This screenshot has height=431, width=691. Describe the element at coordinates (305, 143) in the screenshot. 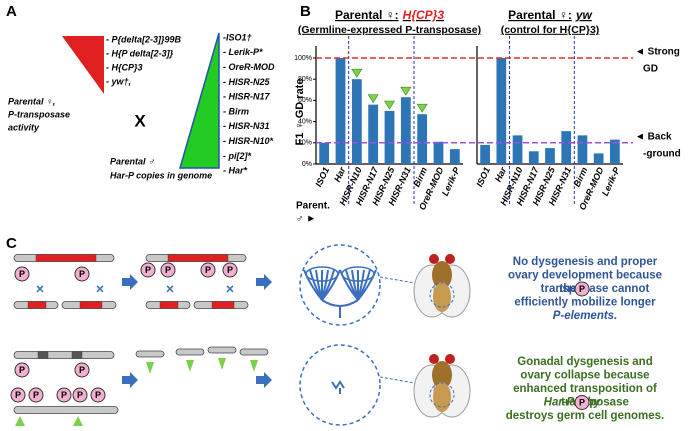

I see `y-tick-label: 20%` at that location.